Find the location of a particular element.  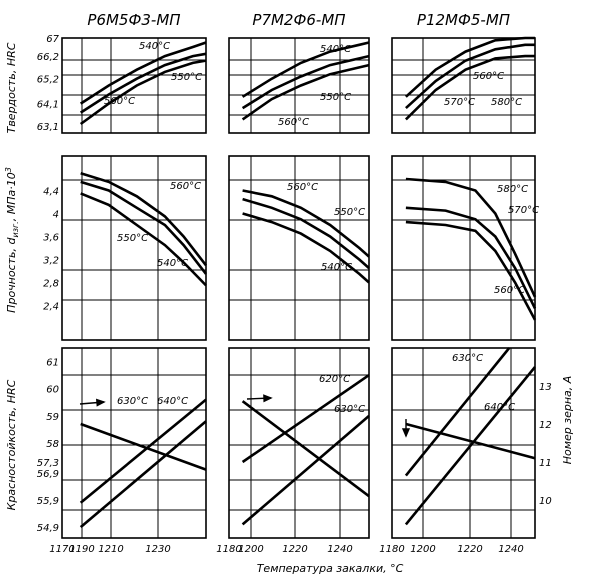

y-tick-label: 65,2 is located at coordinates (48, 80).